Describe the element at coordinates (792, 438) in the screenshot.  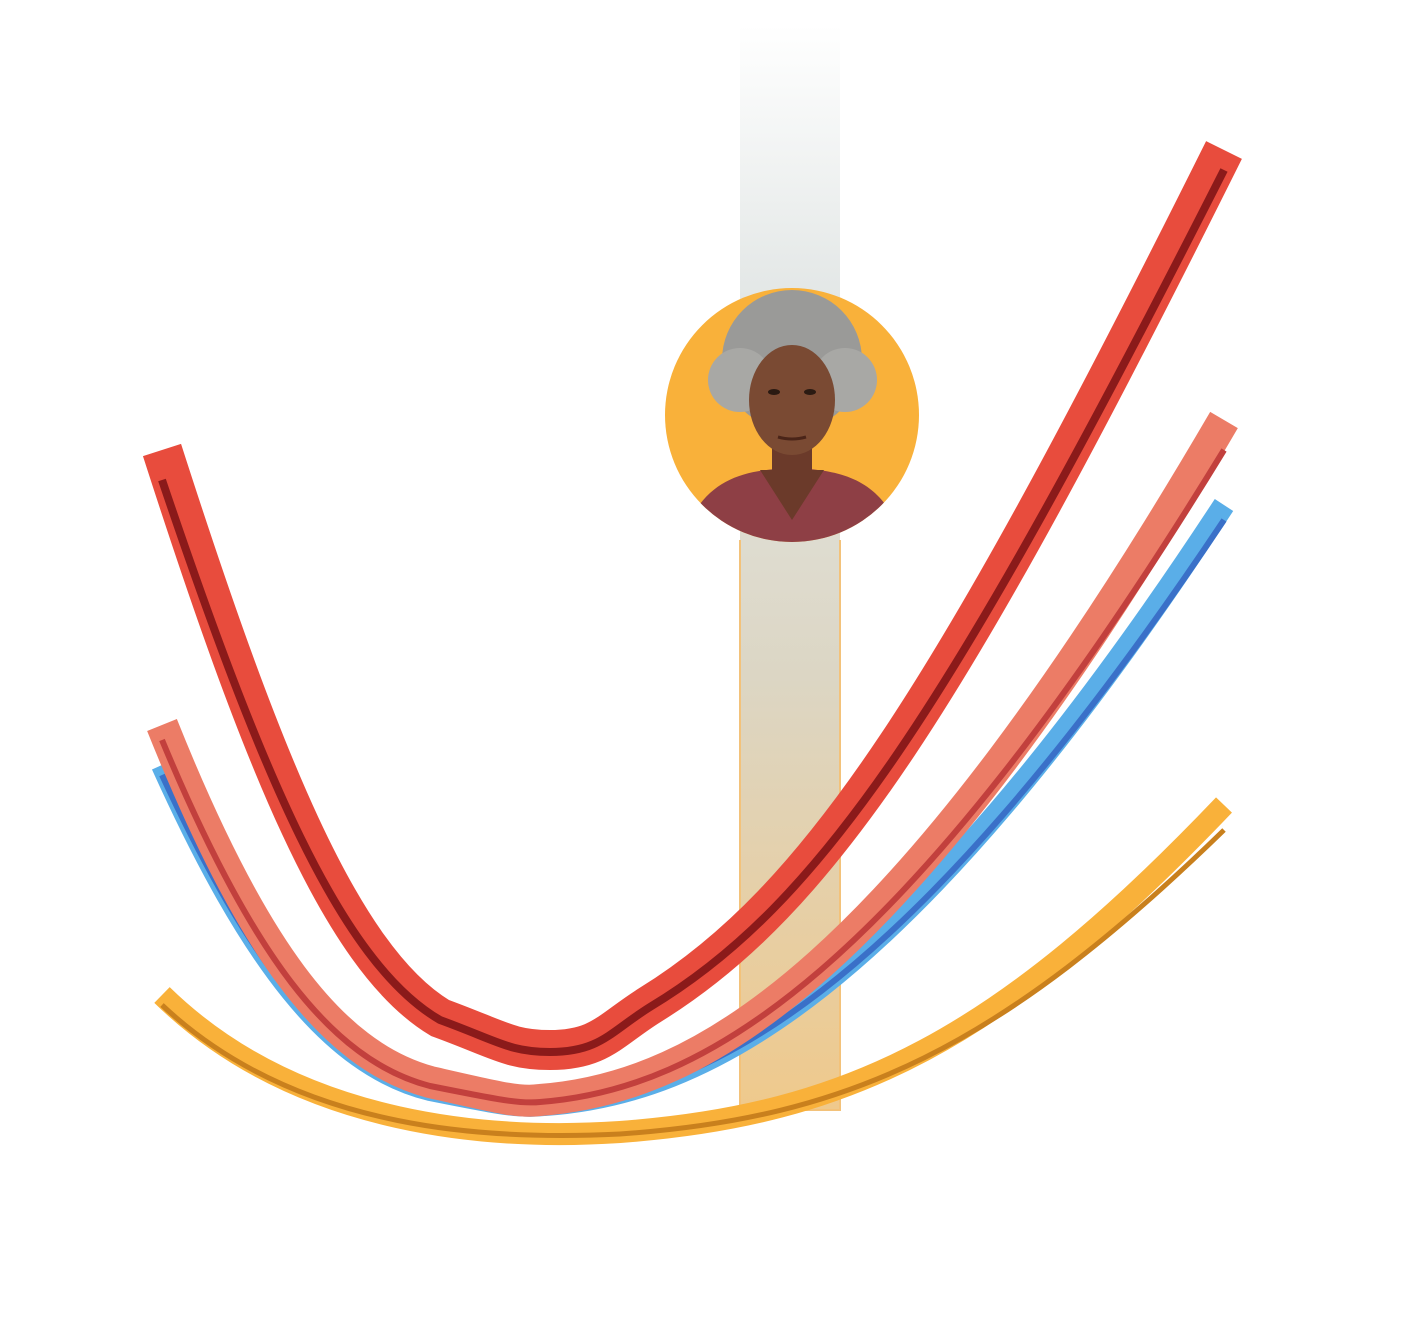
I see `avatar-mouth` at that location.